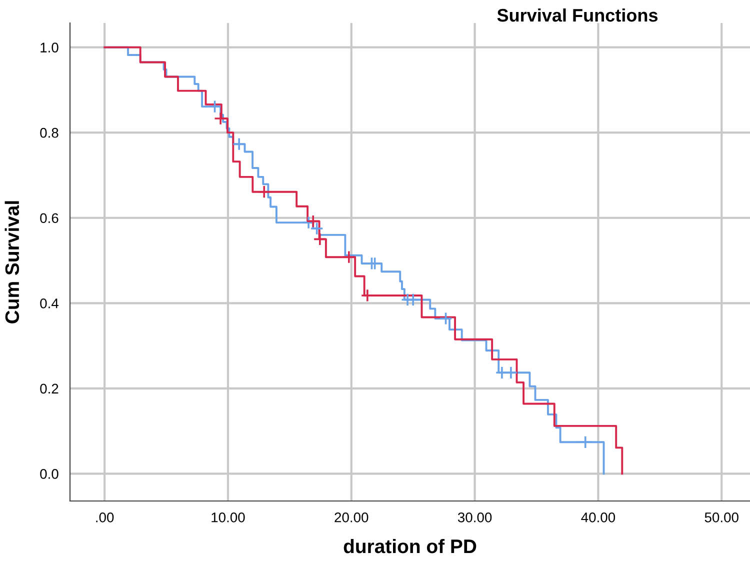 Image resolution: width=750 pixels, height=563 pixels. I want to click on y-tick-label: 0.8, so click(49, 133).